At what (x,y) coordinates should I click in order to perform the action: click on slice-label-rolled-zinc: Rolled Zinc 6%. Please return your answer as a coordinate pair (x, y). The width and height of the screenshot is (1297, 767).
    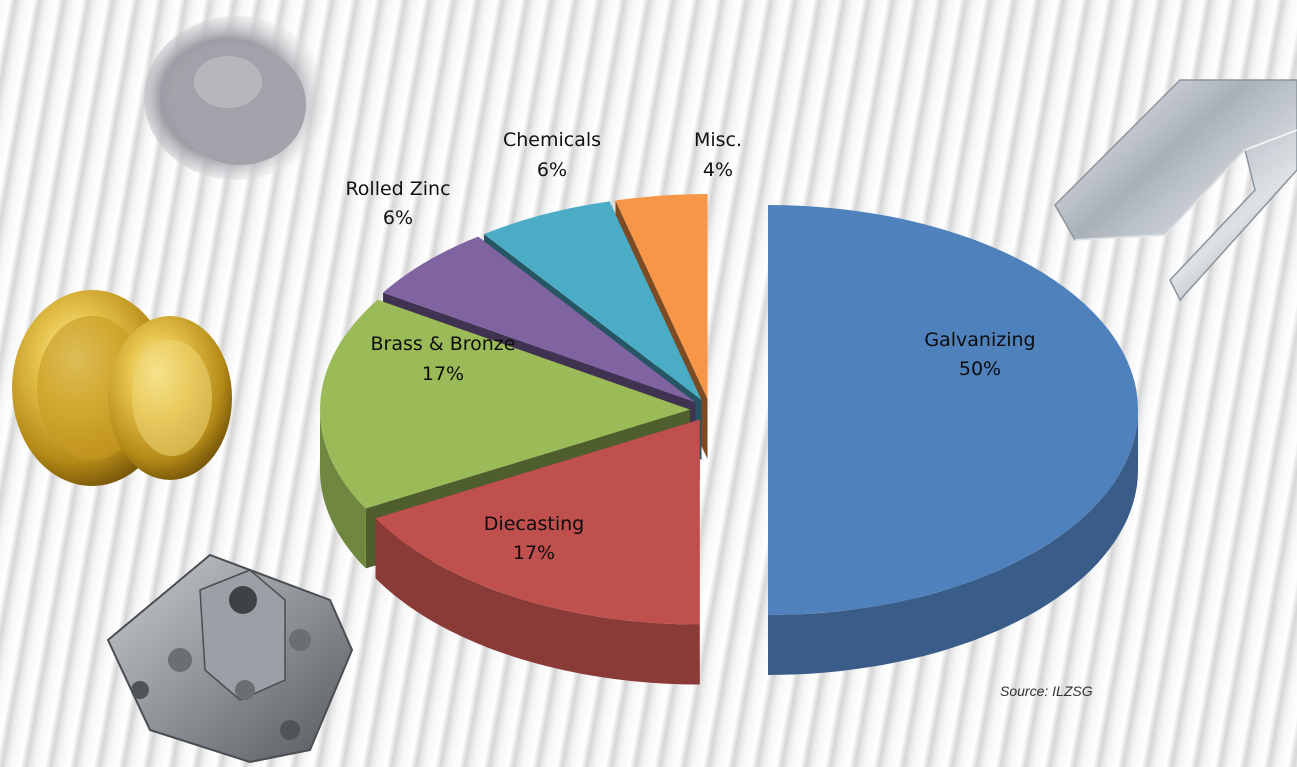
    Looking at the image, I should click on (397, 203).